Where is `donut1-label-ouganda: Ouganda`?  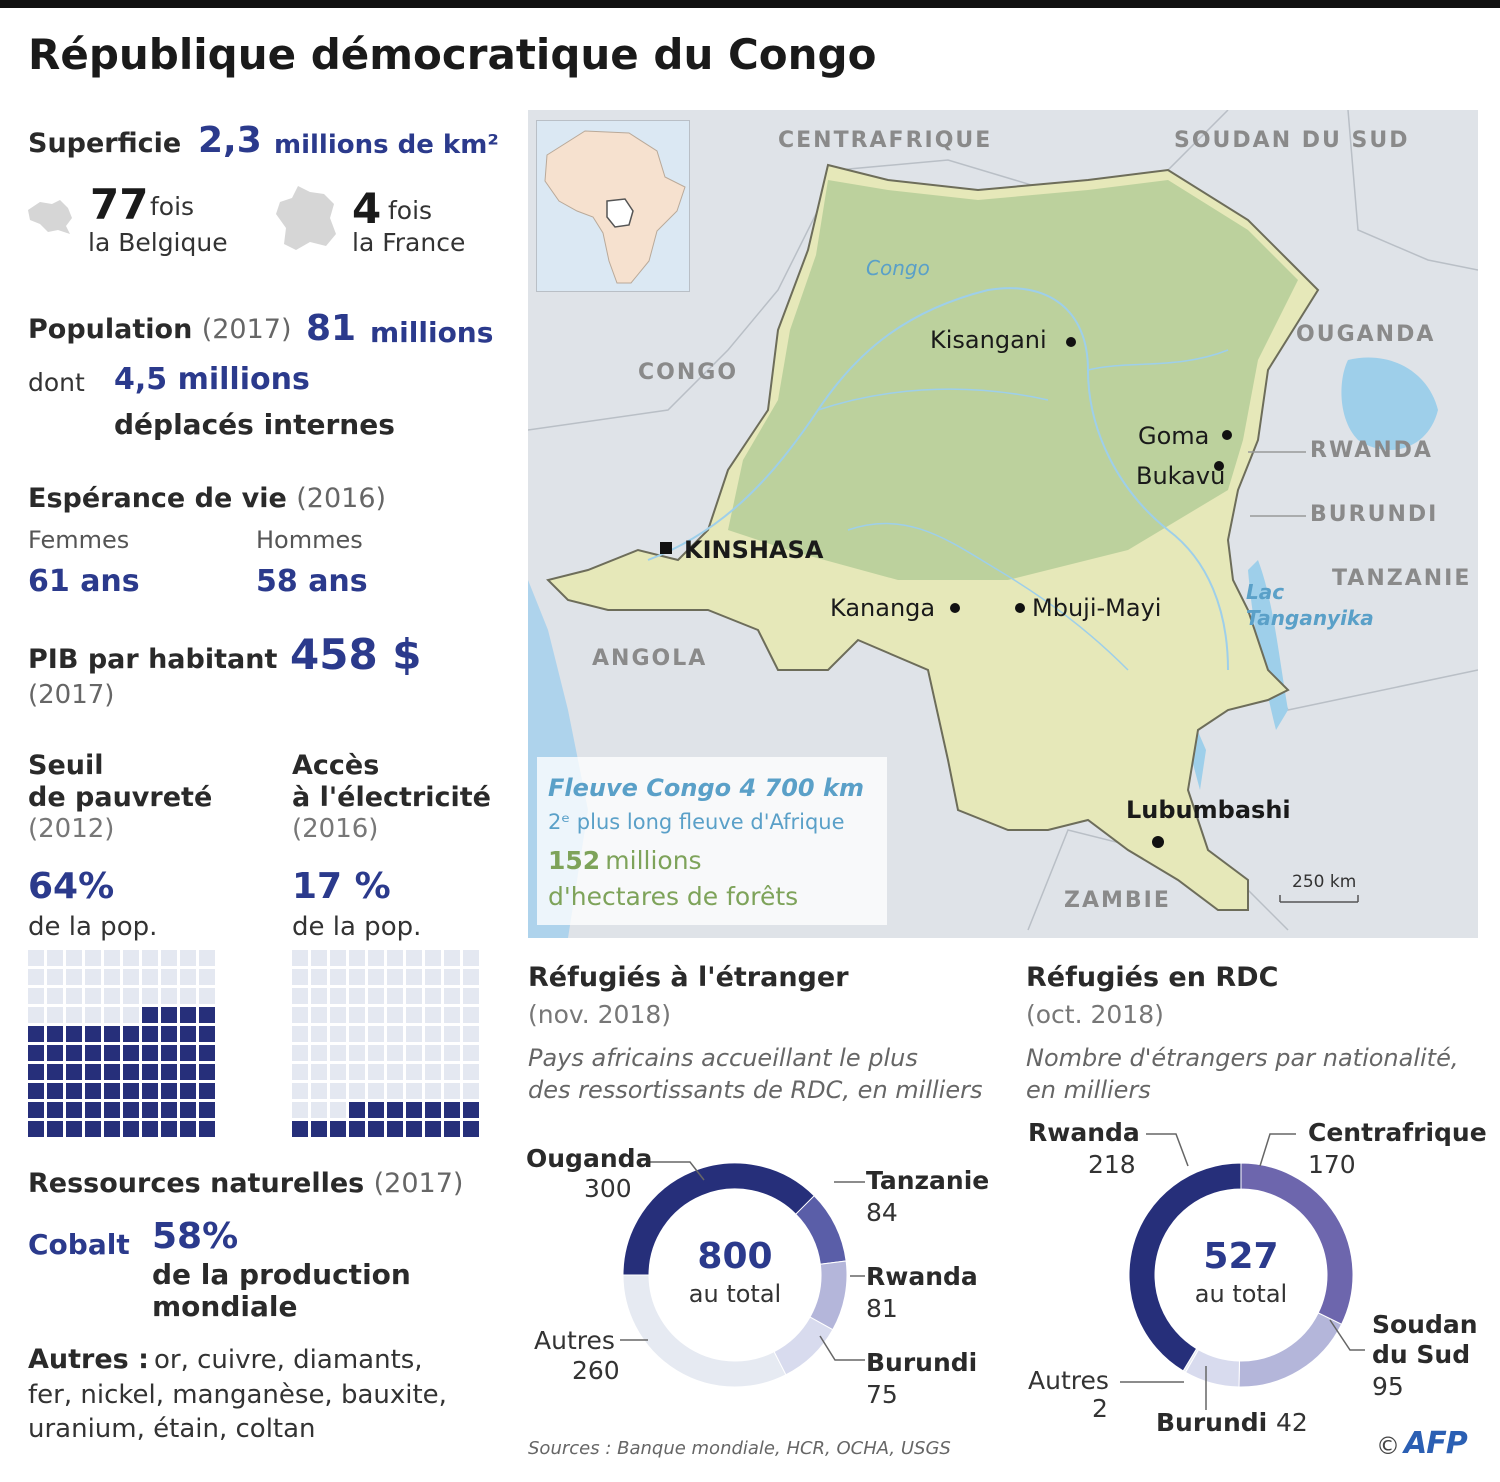 donut1-label-ouganda: Ouganda is located at coordinates (589, 1158).